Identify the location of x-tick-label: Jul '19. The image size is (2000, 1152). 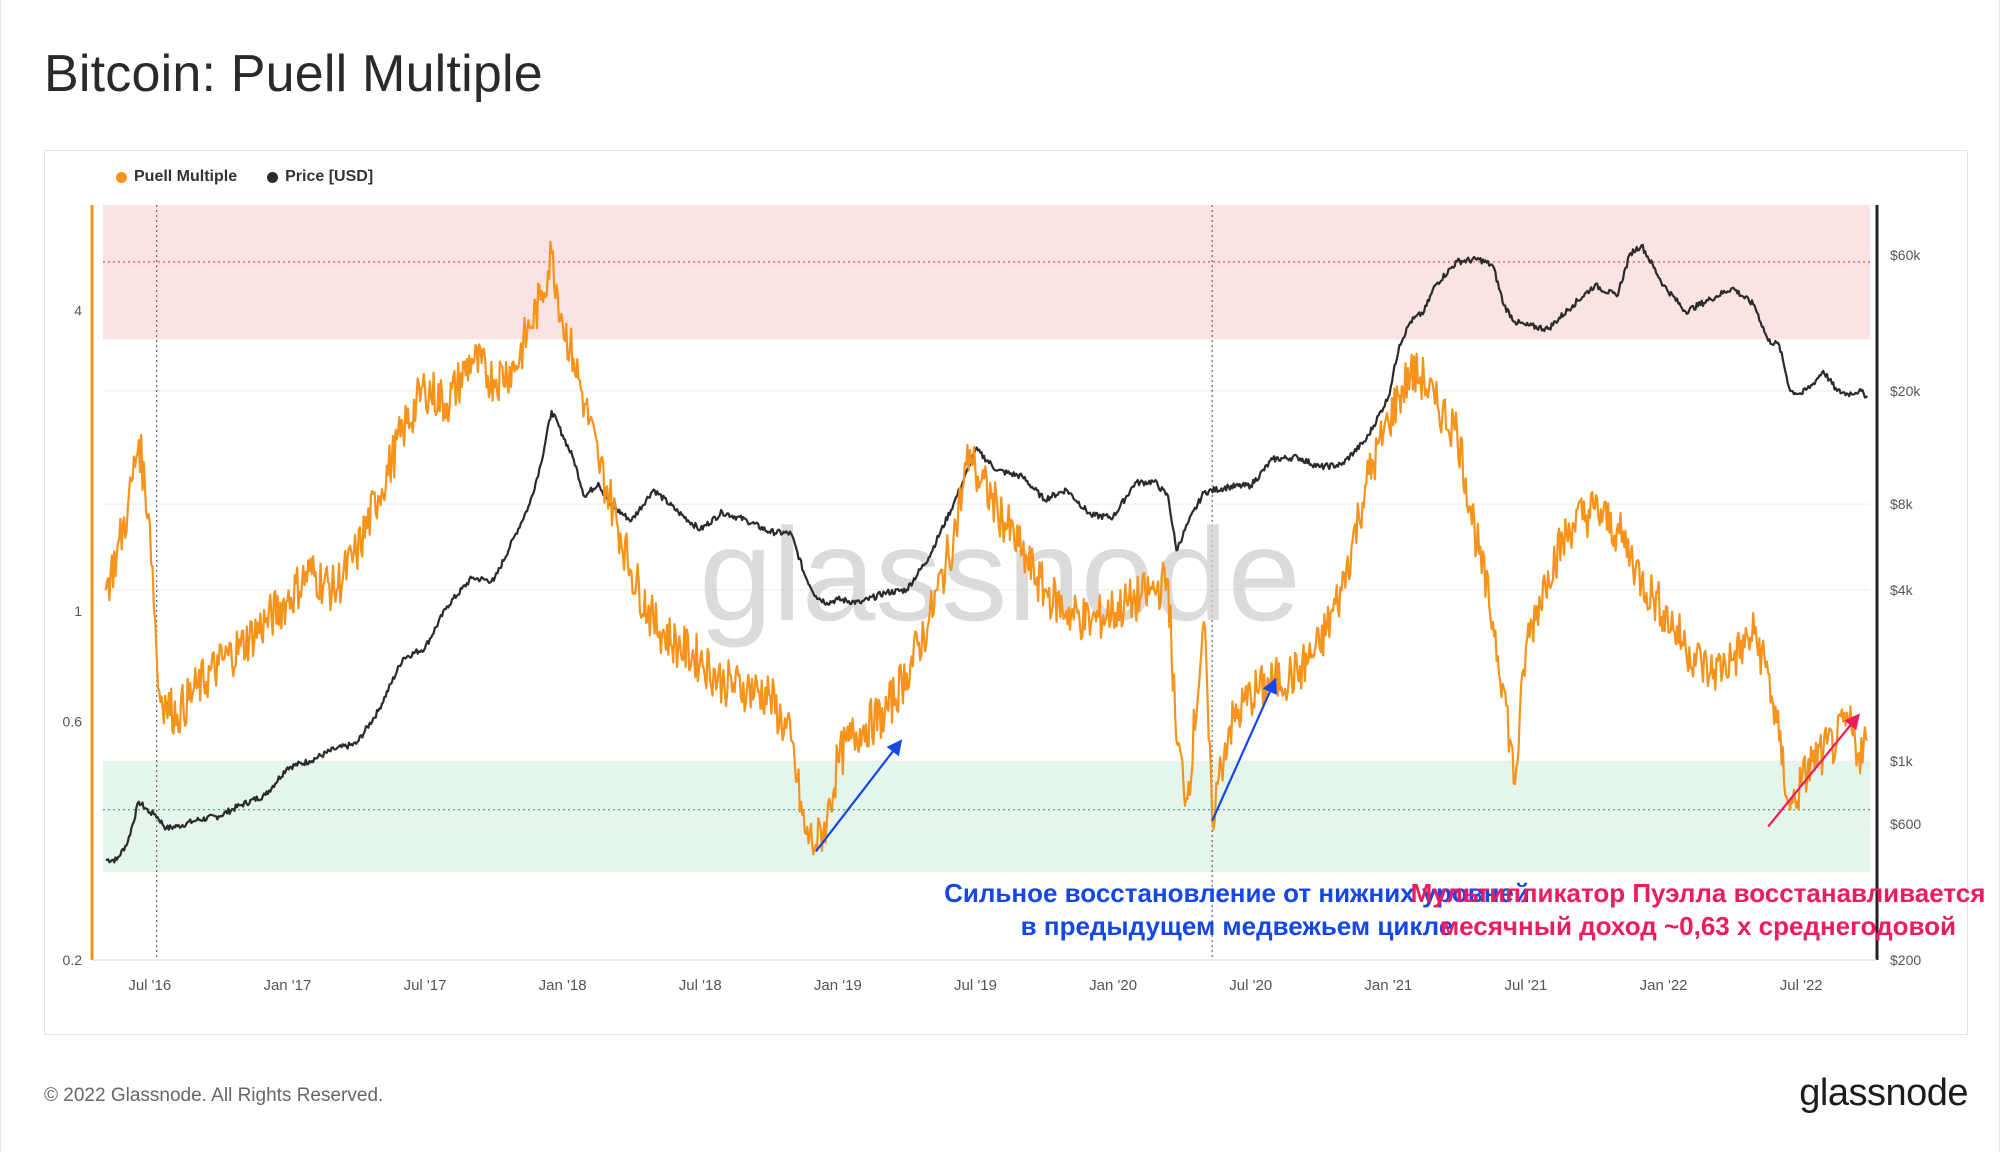
(975, 985).